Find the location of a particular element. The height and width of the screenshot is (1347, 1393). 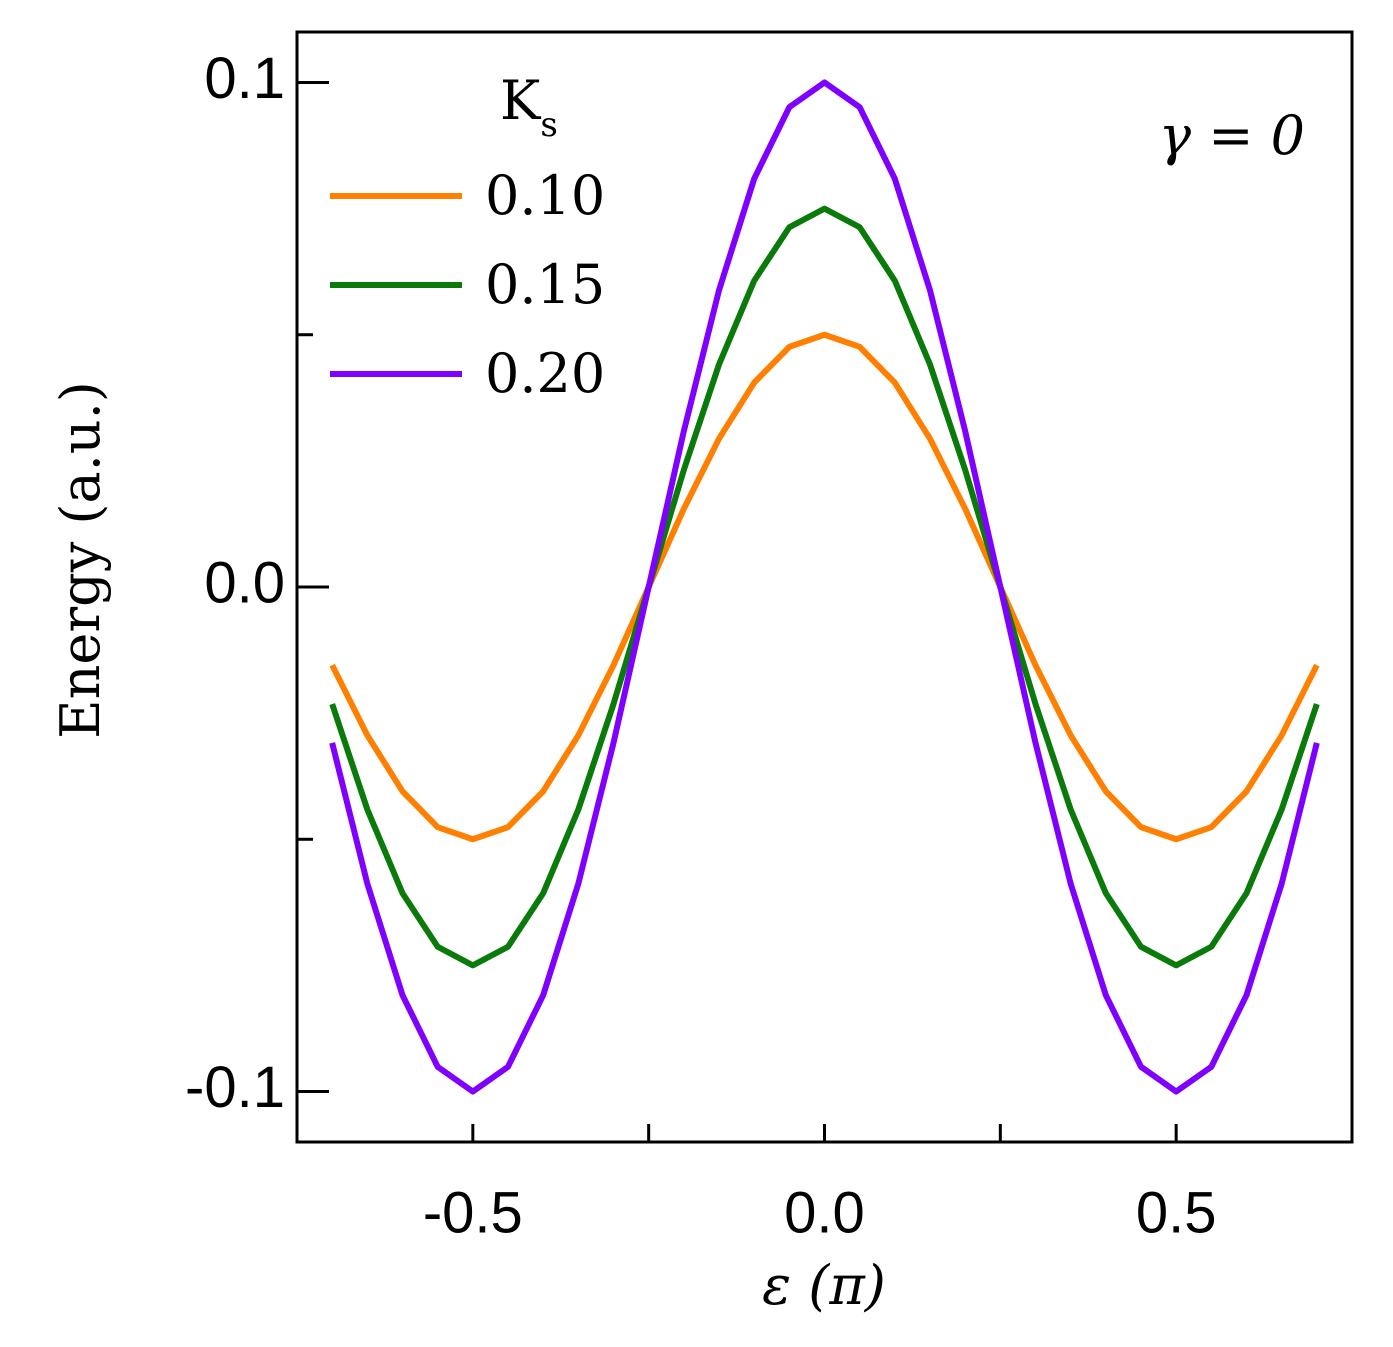

legend-label: 0.20 is located at coordinates (545, 373).